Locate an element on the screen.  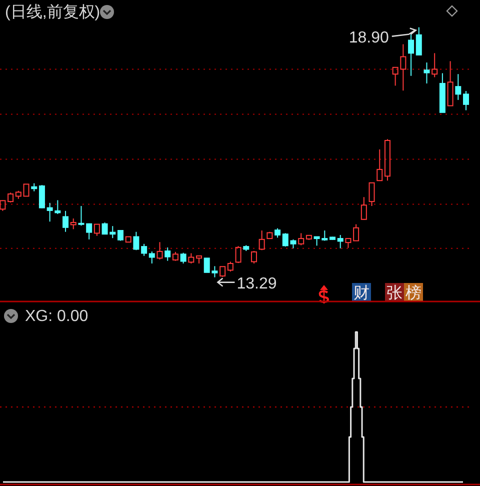
chart-title: XG: 0.00 is located at coordinates (56, 316).